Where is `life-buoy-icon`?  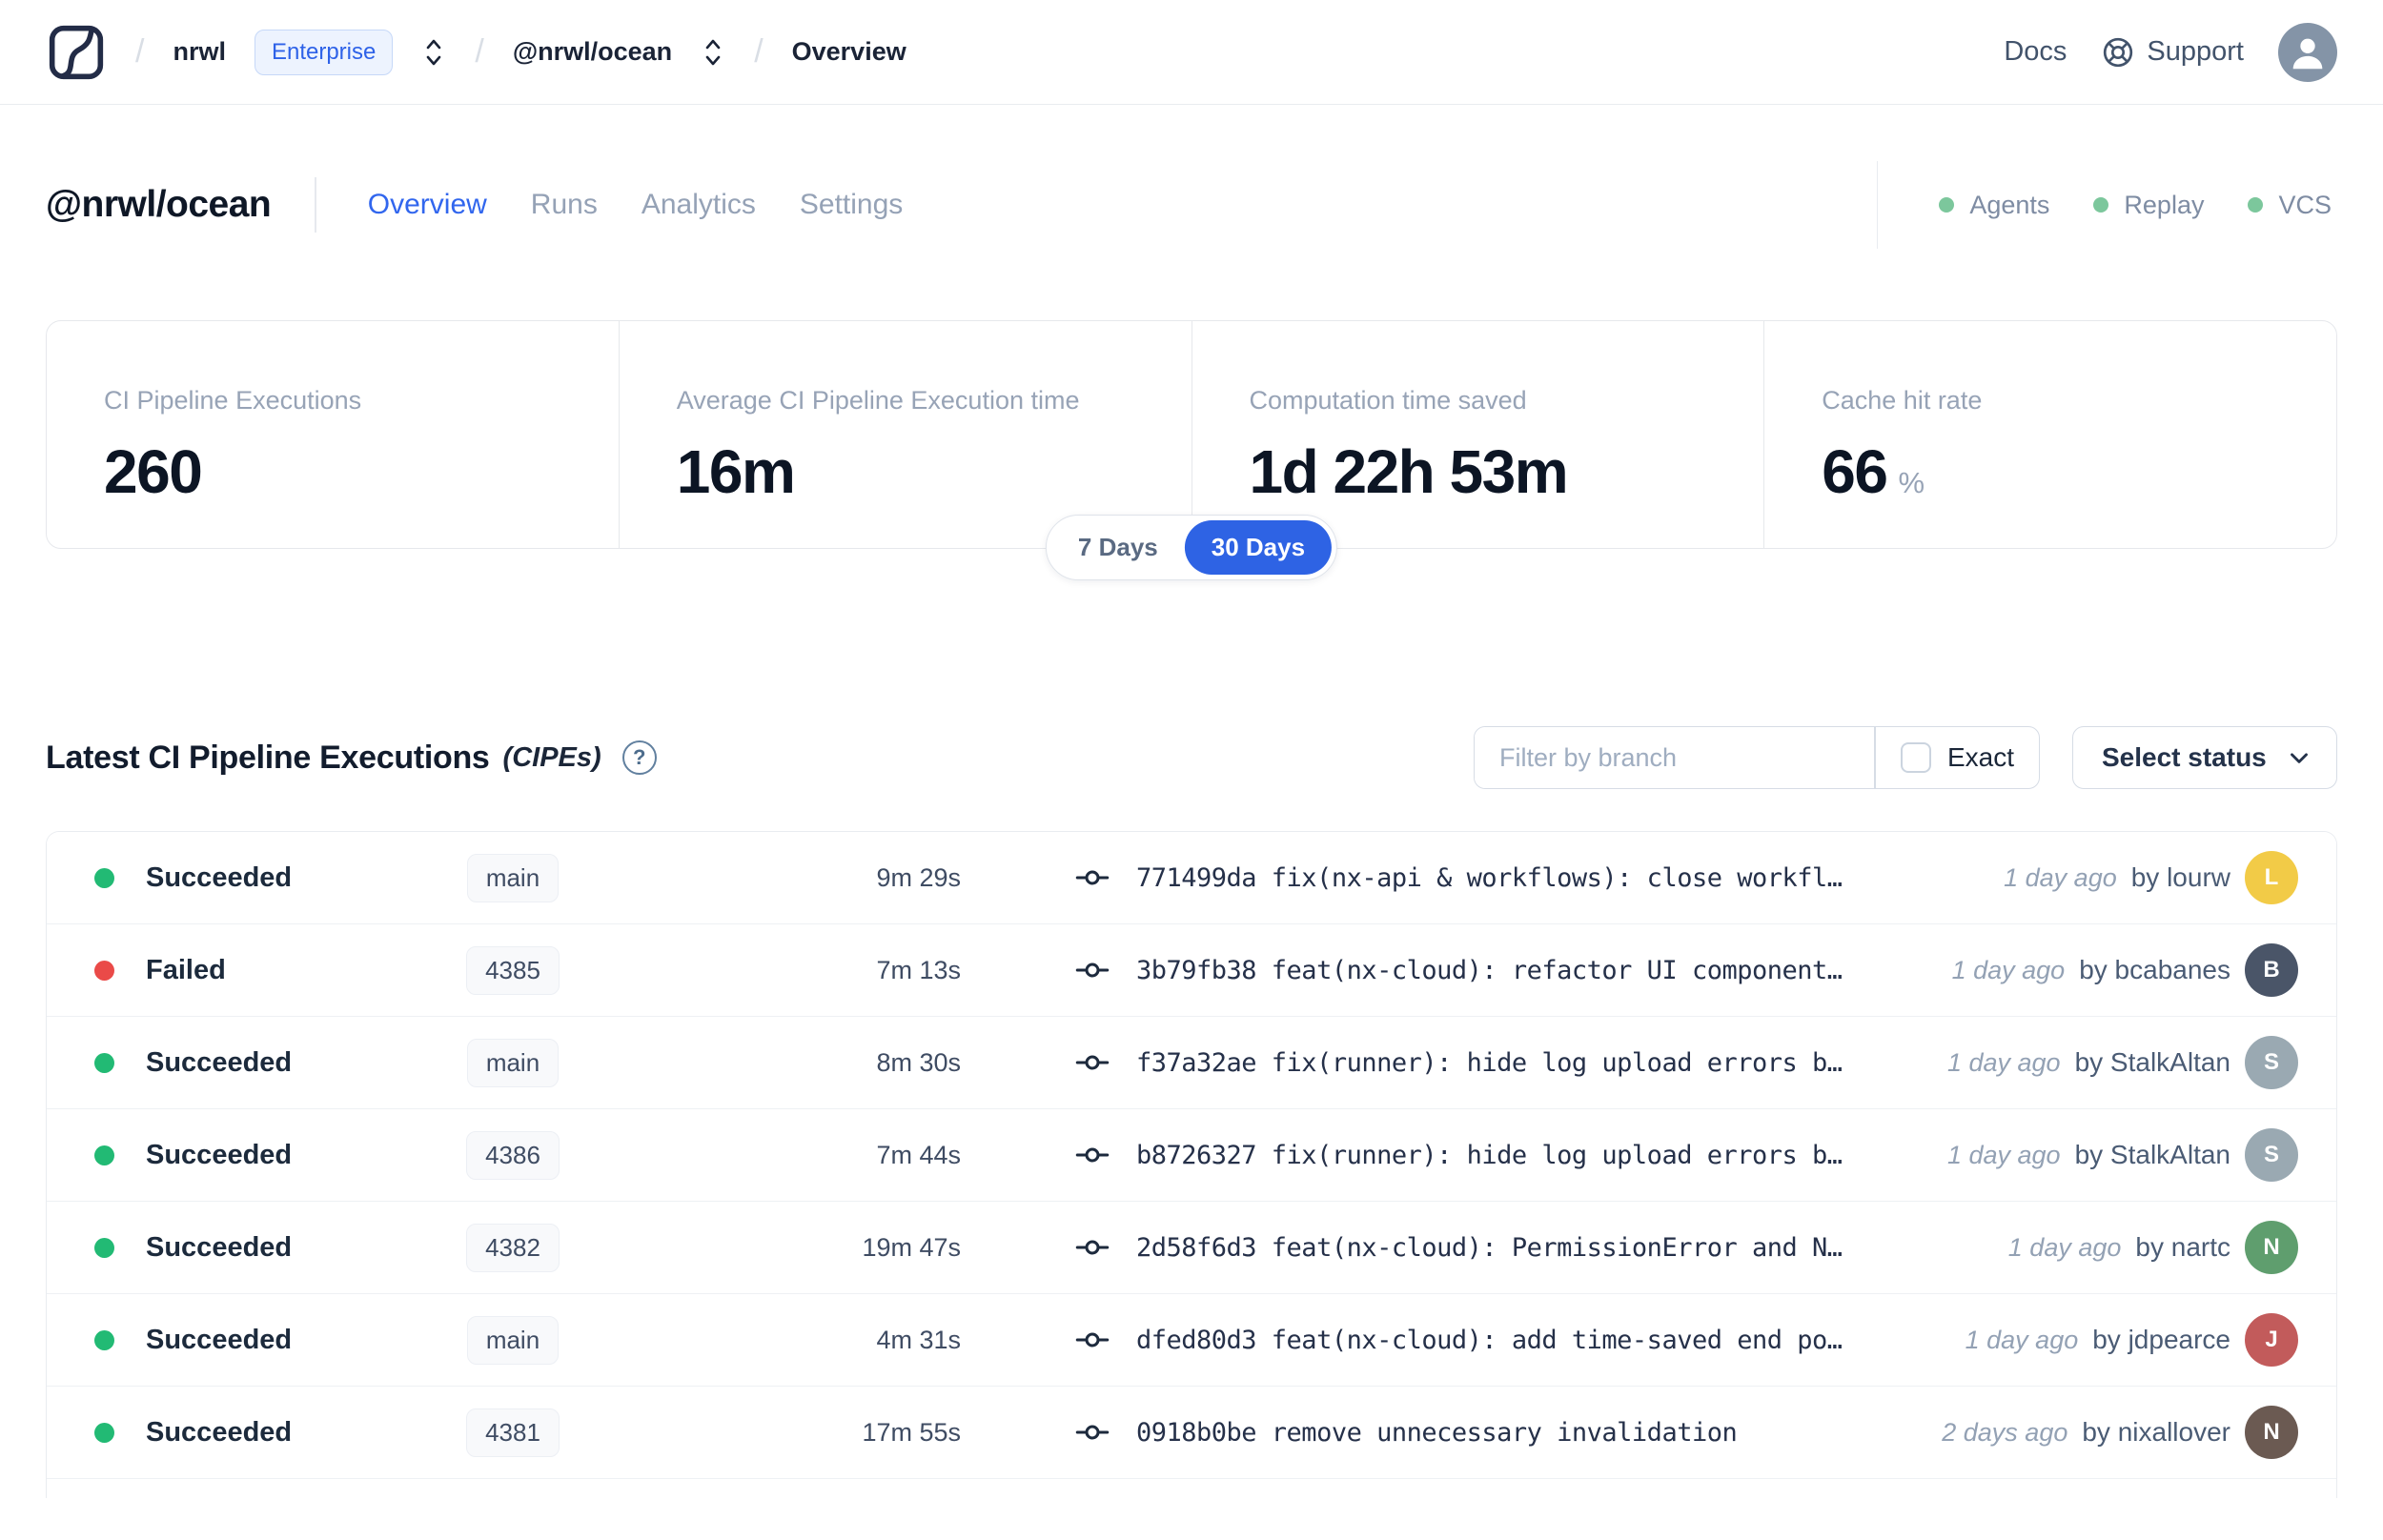
life-buoy-icon is located at coordinates (2119, 52).